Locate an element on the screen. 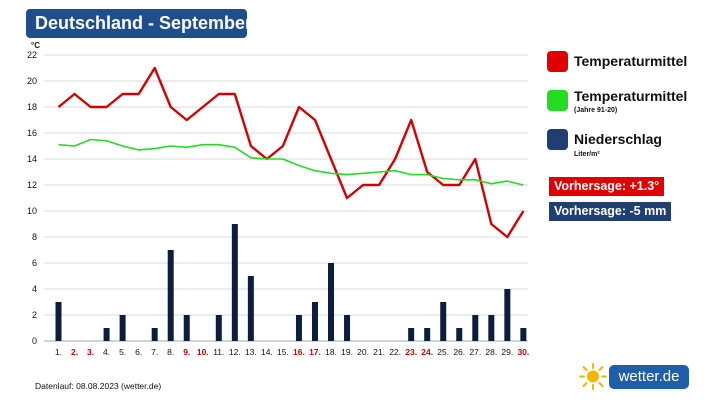  legend-normal-label: Temperaturmittel is located at coordinates (631, 96).